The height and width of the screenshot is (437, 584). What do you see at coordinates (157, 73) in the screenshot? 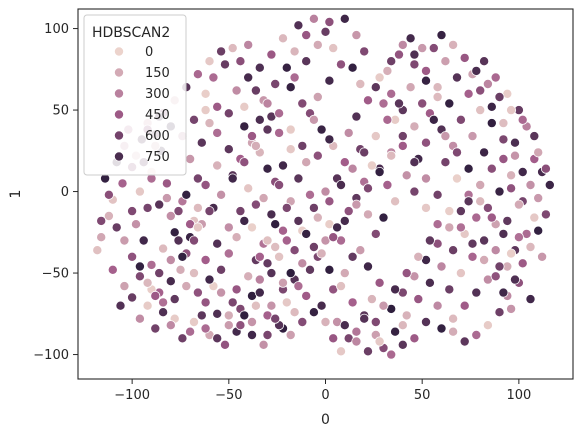
I see `legend-label: 150` at bounding box center [157, 73].